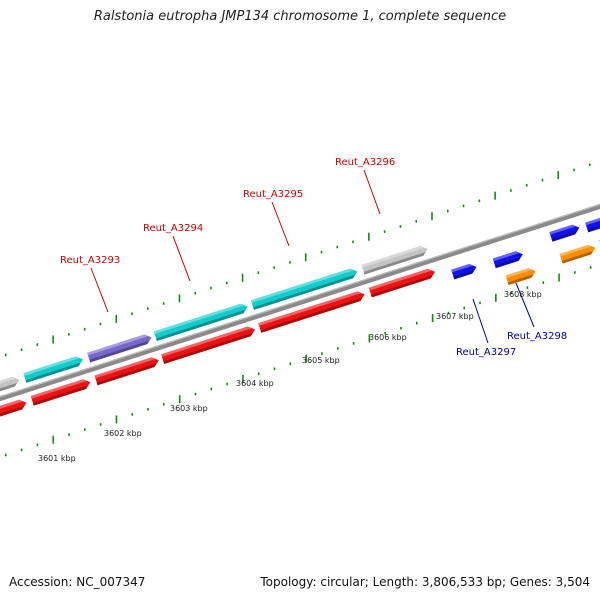 This screenshot has height=600, width=600. Describe the element at coordinates (455, 316) in the screenshot. I see `scale-label: 3607 kbp` at that location.